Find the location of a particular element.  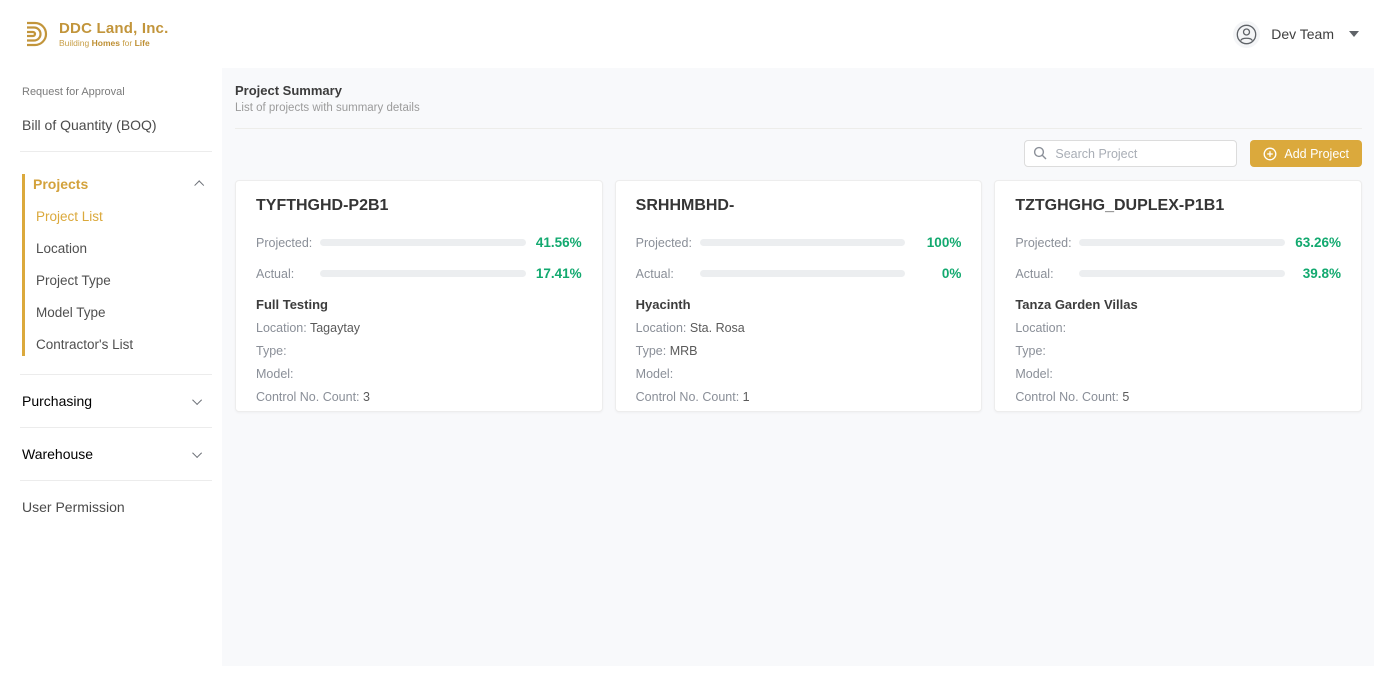

brand-text: DDC Land, Inc. Building Homes for Life is located at coordinates (113, 34).